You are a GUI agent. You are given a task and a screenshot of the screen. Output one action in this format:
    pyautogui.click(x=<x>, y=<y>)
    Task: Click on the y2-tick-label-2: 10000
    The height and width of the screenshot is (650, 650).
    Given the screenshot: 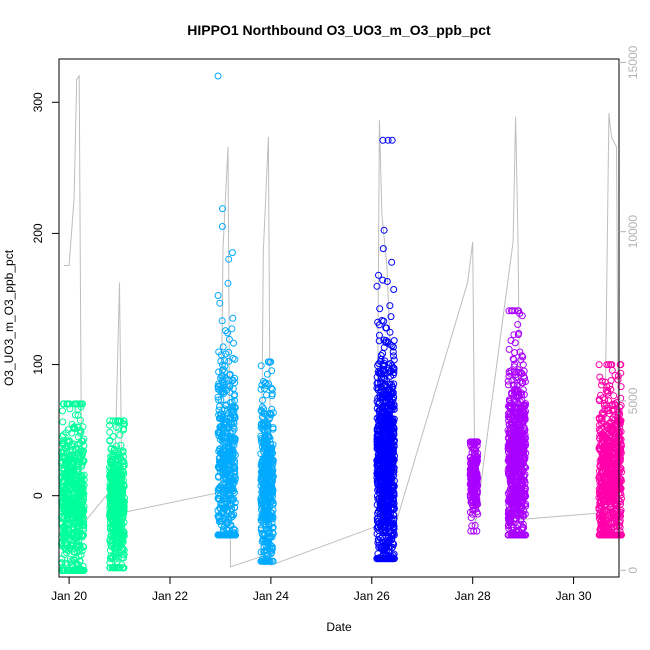 What is the action you would take?
    pyautogui.click(x=633, y=232)
    